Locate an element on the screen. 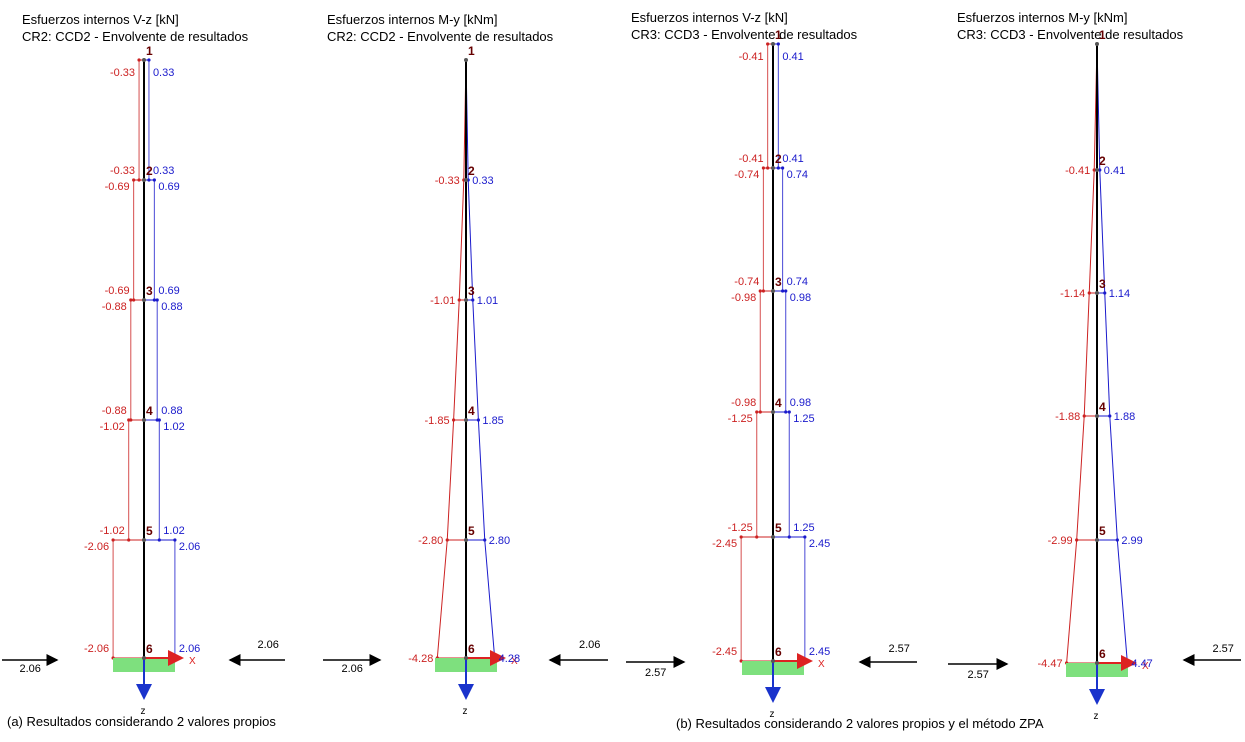 This screenshot has height=742, width=1245. panel-3-node-label: 5 is located at coordinates (778, 528).